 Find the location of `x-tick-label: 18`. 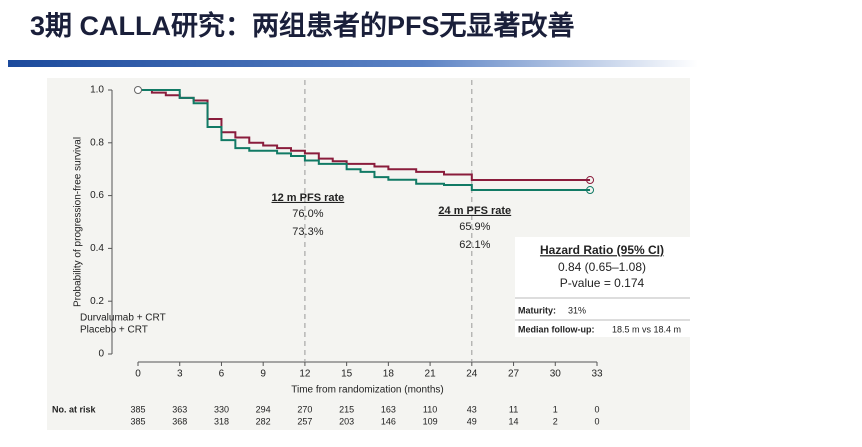

x-tick-label: 18 is located at coordinates (389, 374).